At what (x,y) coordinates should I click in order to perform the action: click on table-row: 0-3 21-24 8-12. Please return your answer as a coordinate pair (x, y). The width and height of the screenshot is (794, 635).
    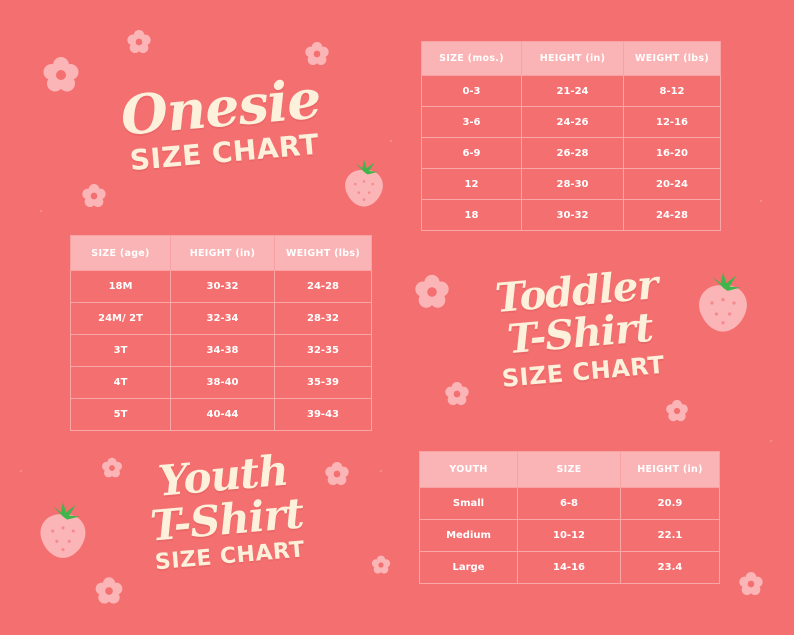
    Looking at the image, I should click on (571, 91).